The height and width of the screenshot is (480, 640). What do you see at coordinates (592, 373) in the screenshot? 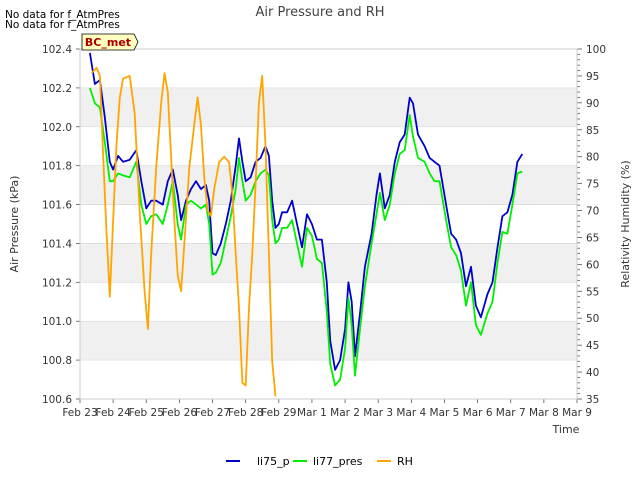
I see `right-tick-label: 40` at bounding box center [592, 373].